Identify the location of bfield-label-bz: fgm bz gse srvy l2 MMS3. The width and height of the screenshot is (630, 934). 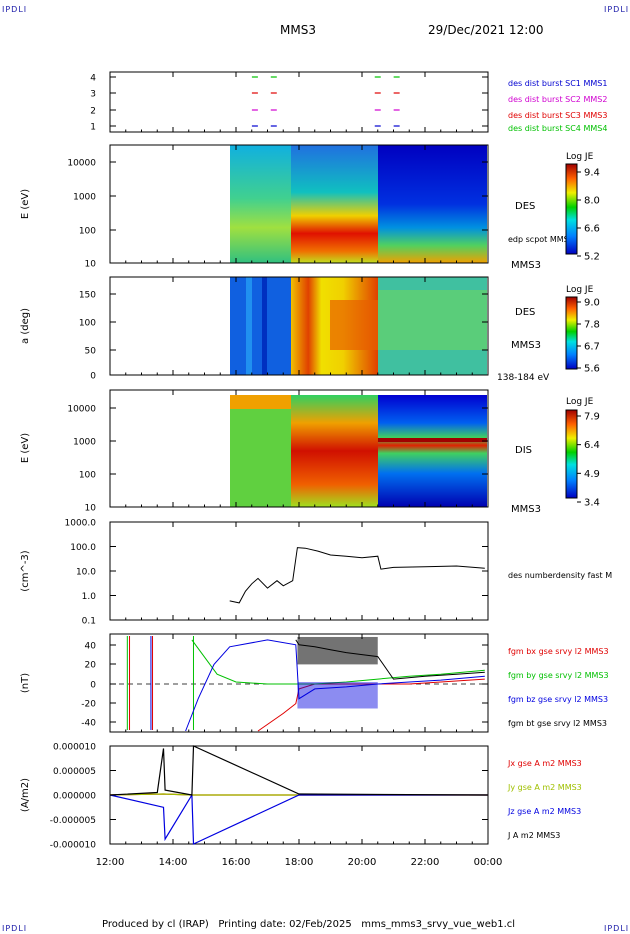
(558, 699).